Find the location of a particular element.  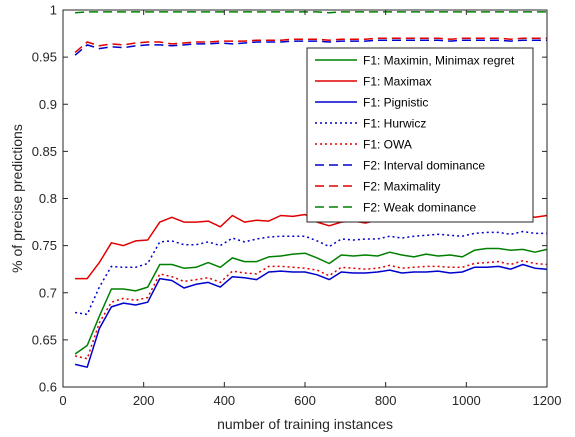

x-tick-label: 0 is located at coordinates (62, 400).